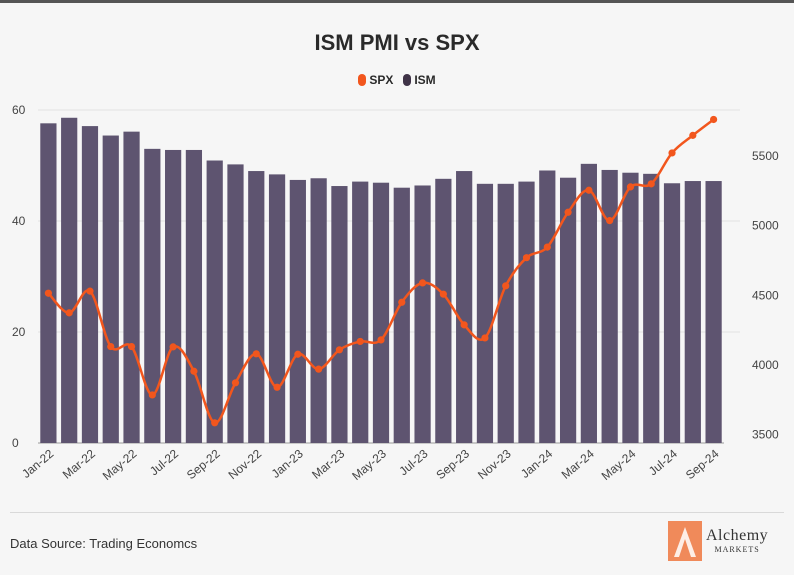  Describe the element at coordinates (413, 462) in the screenshot. I see `x-tick-label: Jul-23` at that location.